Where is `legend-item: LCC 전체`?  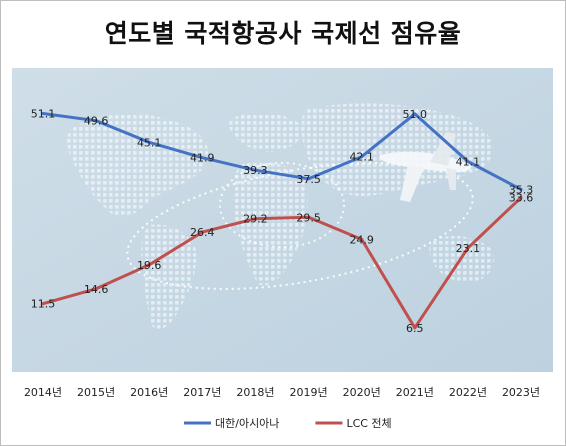
legend-item: LCC 전체 is located at coordinates (353, 423).